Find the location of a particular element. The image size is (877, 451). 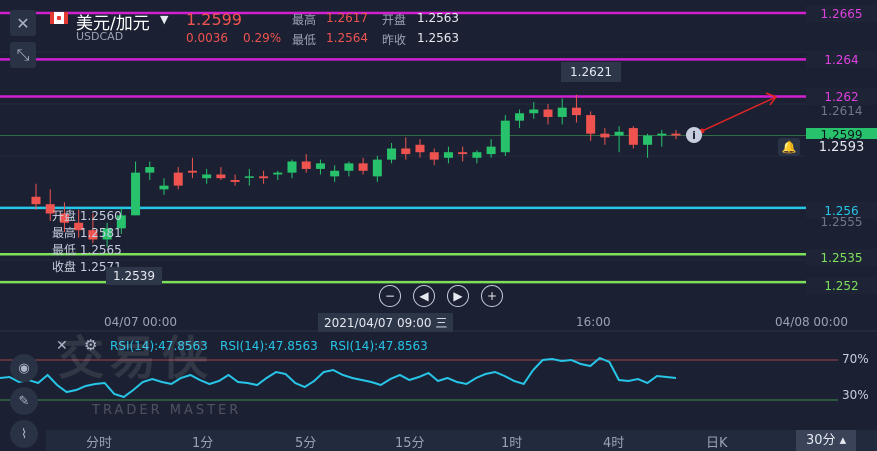

axis-label-1.2665: 1.2665 is located at coordinates (841, 13).